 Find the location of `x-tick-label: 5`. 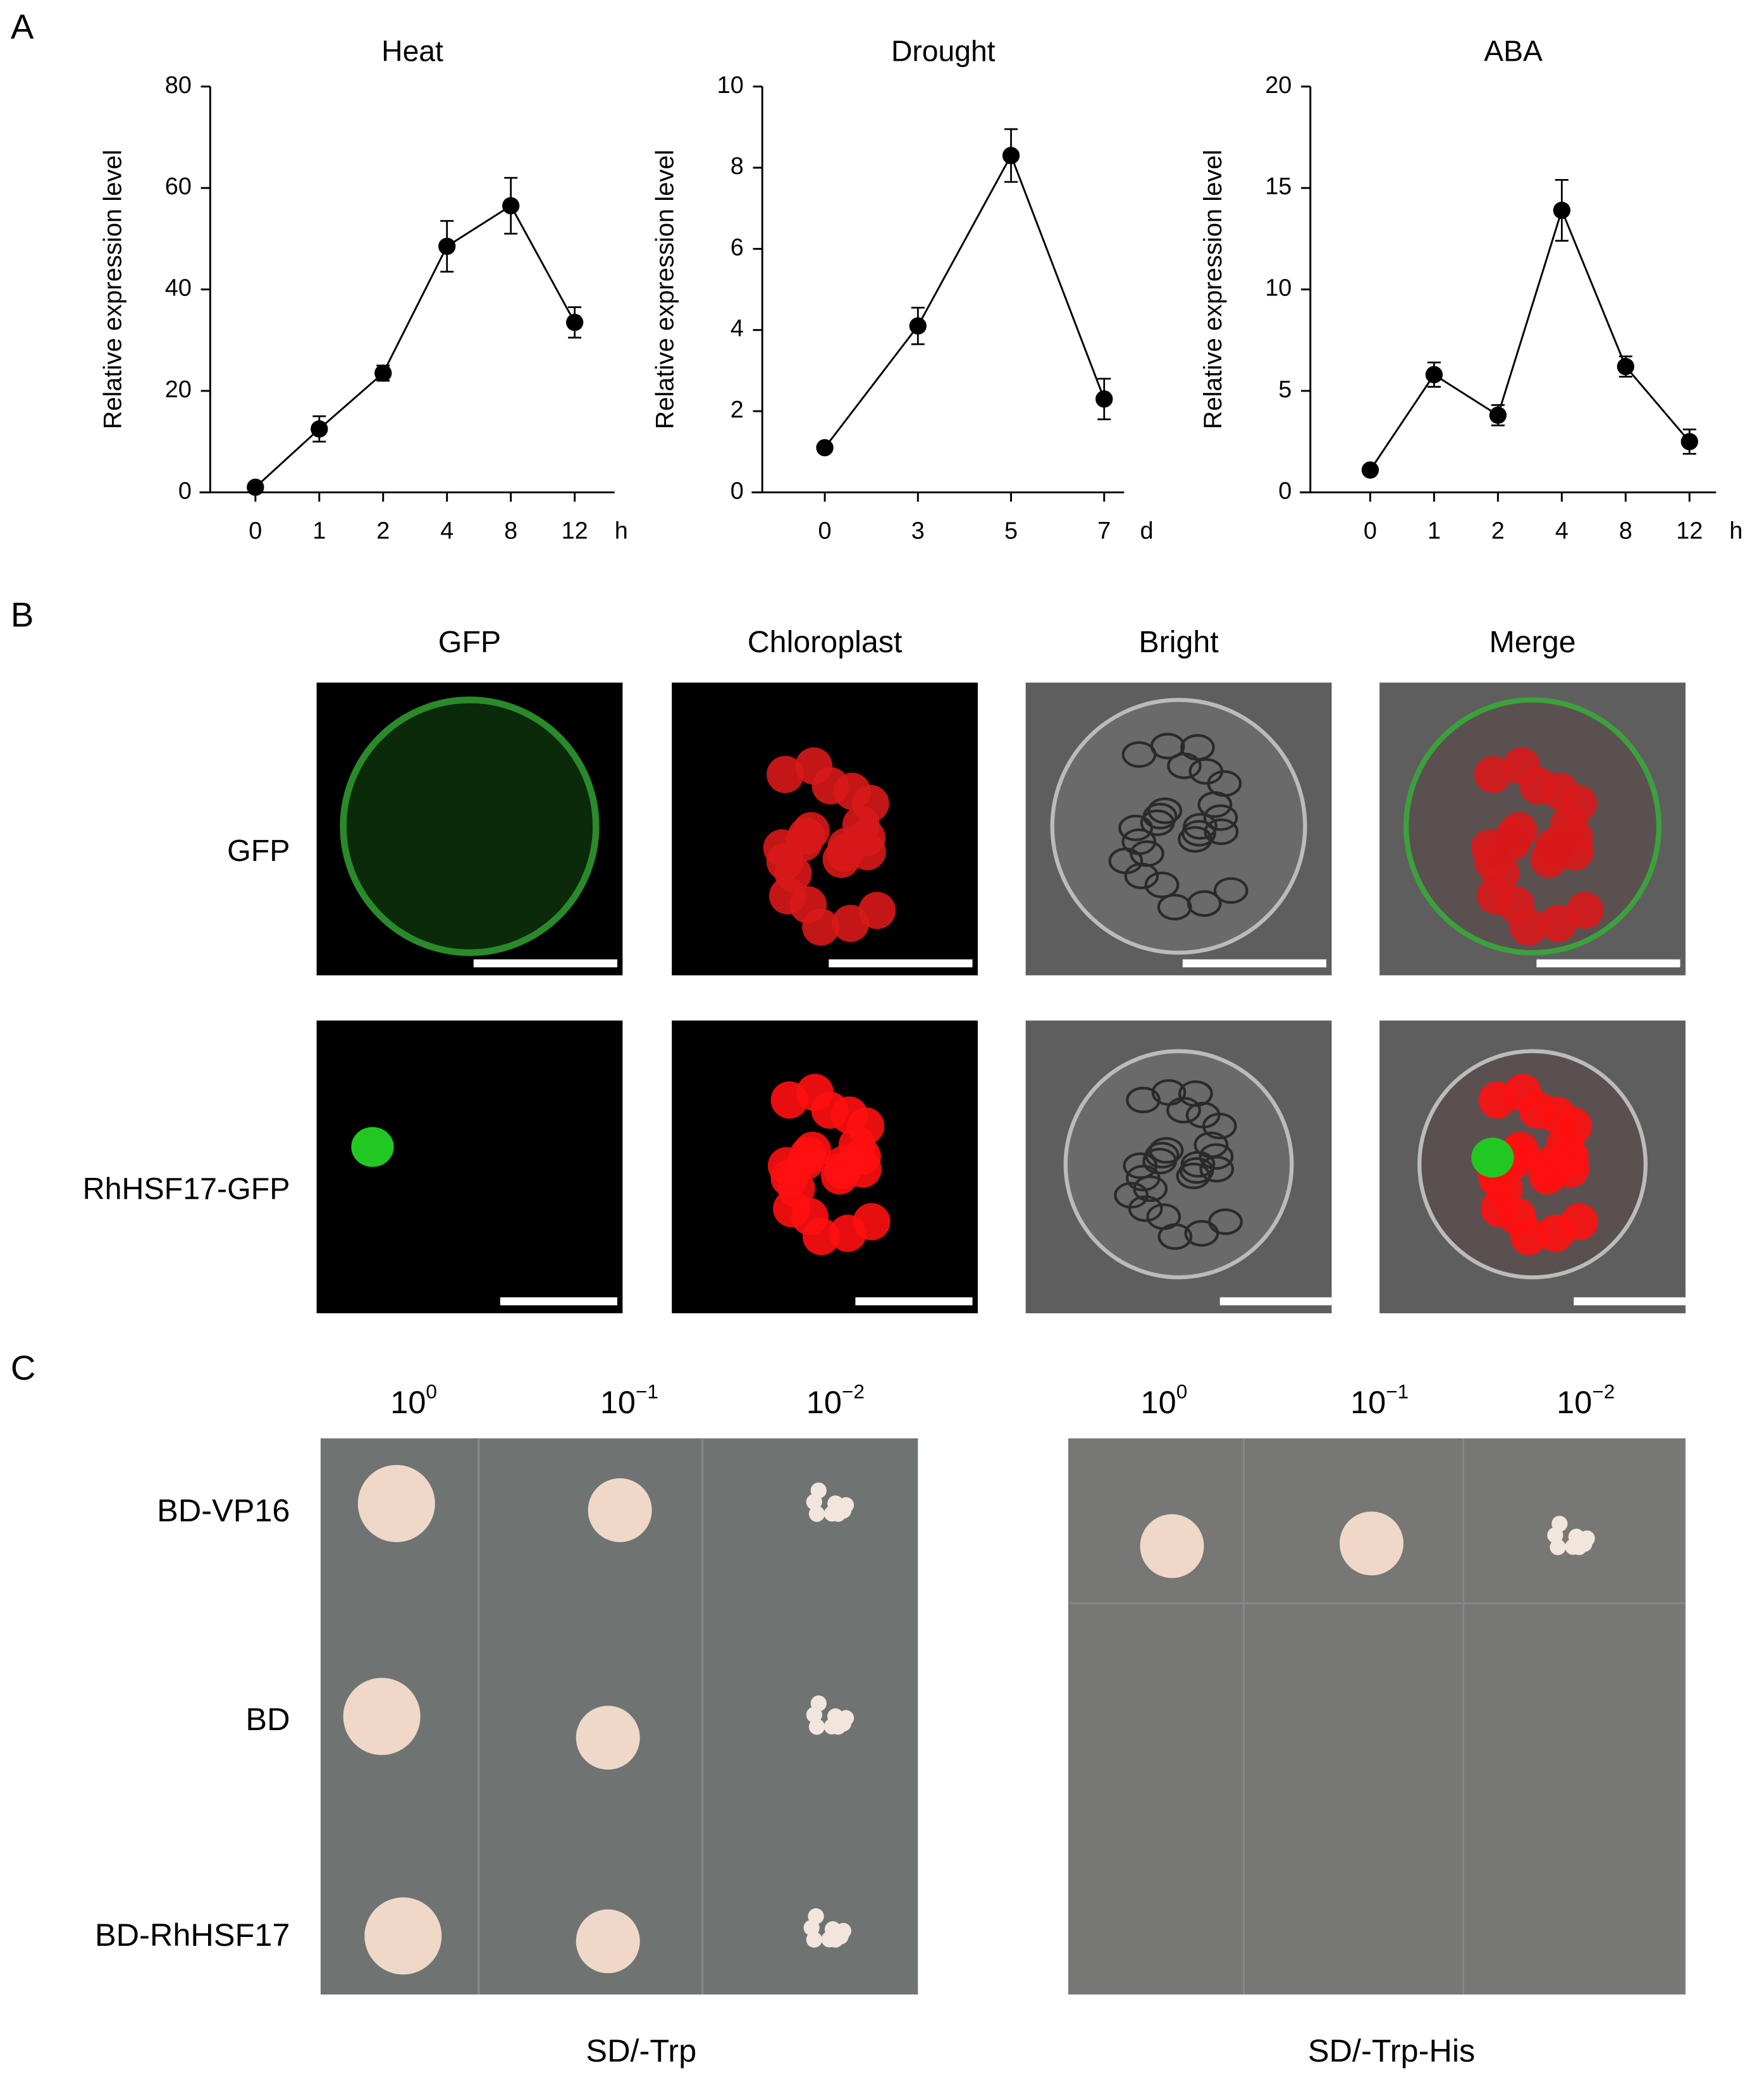

x-tick-label: 5 is located at coordinates (1011, 530).